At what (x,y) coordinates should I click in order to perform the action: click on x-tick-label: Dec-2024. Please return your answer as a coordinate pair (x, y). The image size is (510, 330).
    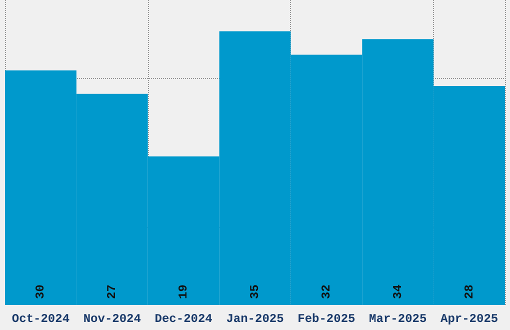
    Looking at the image, I should click on (183, 319).